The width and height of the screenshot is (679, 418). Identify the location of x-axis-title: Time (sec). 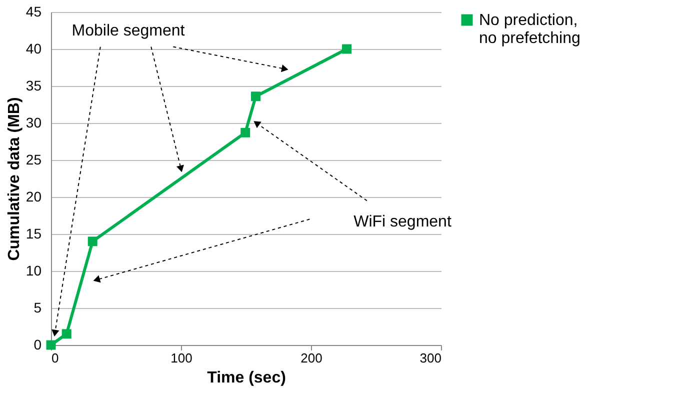
(246, 378).